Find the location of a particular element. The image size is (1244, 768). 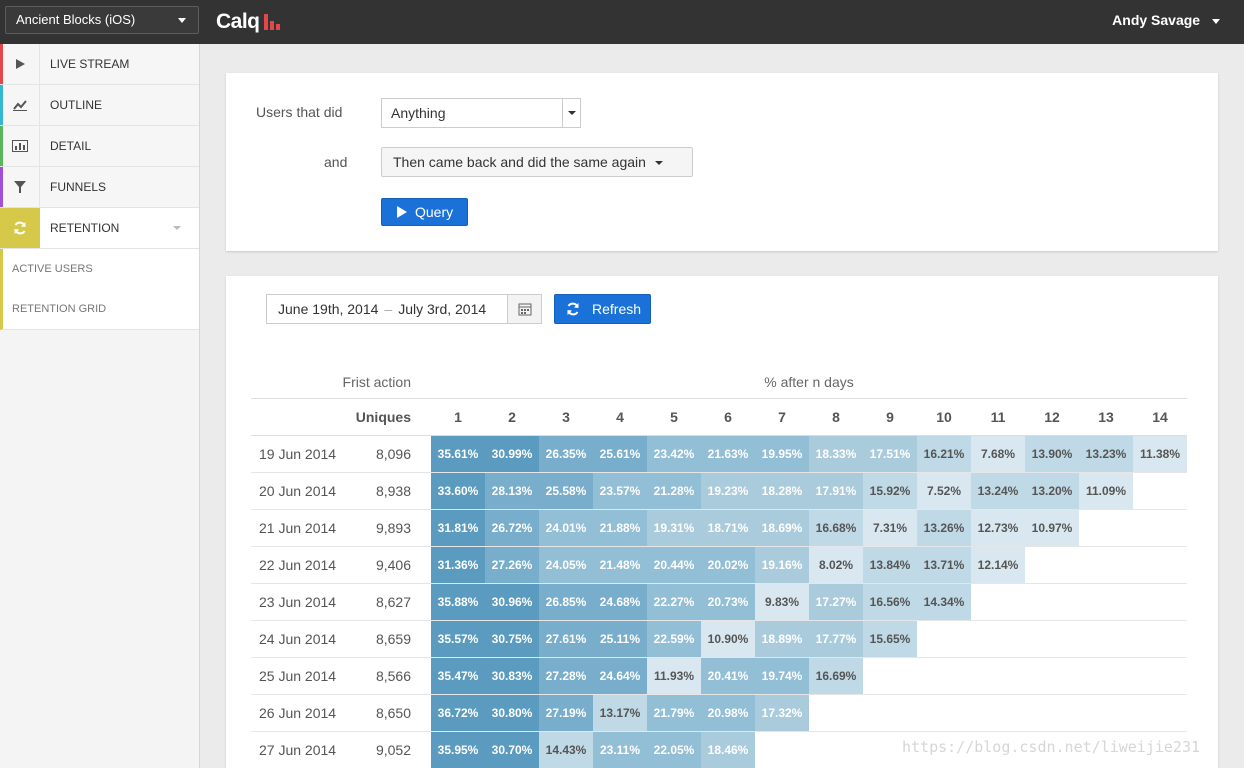

retention-cell: 9.83% is located at coordinates (782, 601).